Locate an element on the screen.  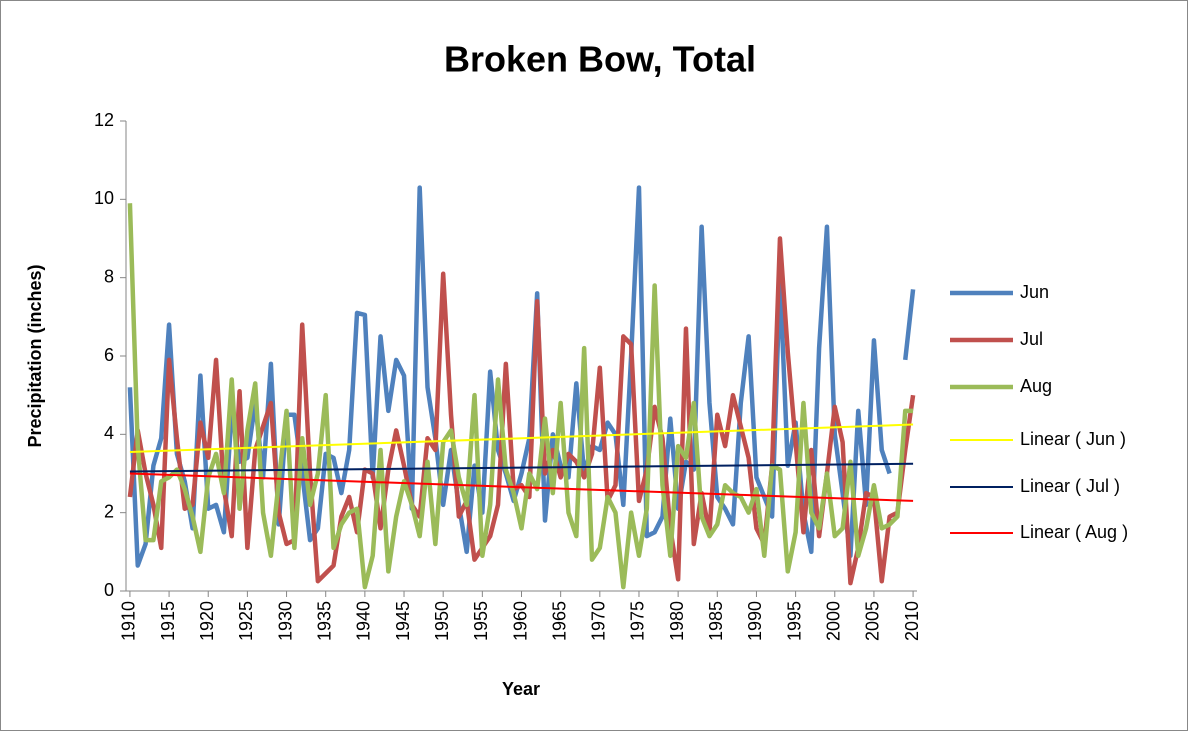
x-tick-label: 1965 is located at coordinates (559, 621).